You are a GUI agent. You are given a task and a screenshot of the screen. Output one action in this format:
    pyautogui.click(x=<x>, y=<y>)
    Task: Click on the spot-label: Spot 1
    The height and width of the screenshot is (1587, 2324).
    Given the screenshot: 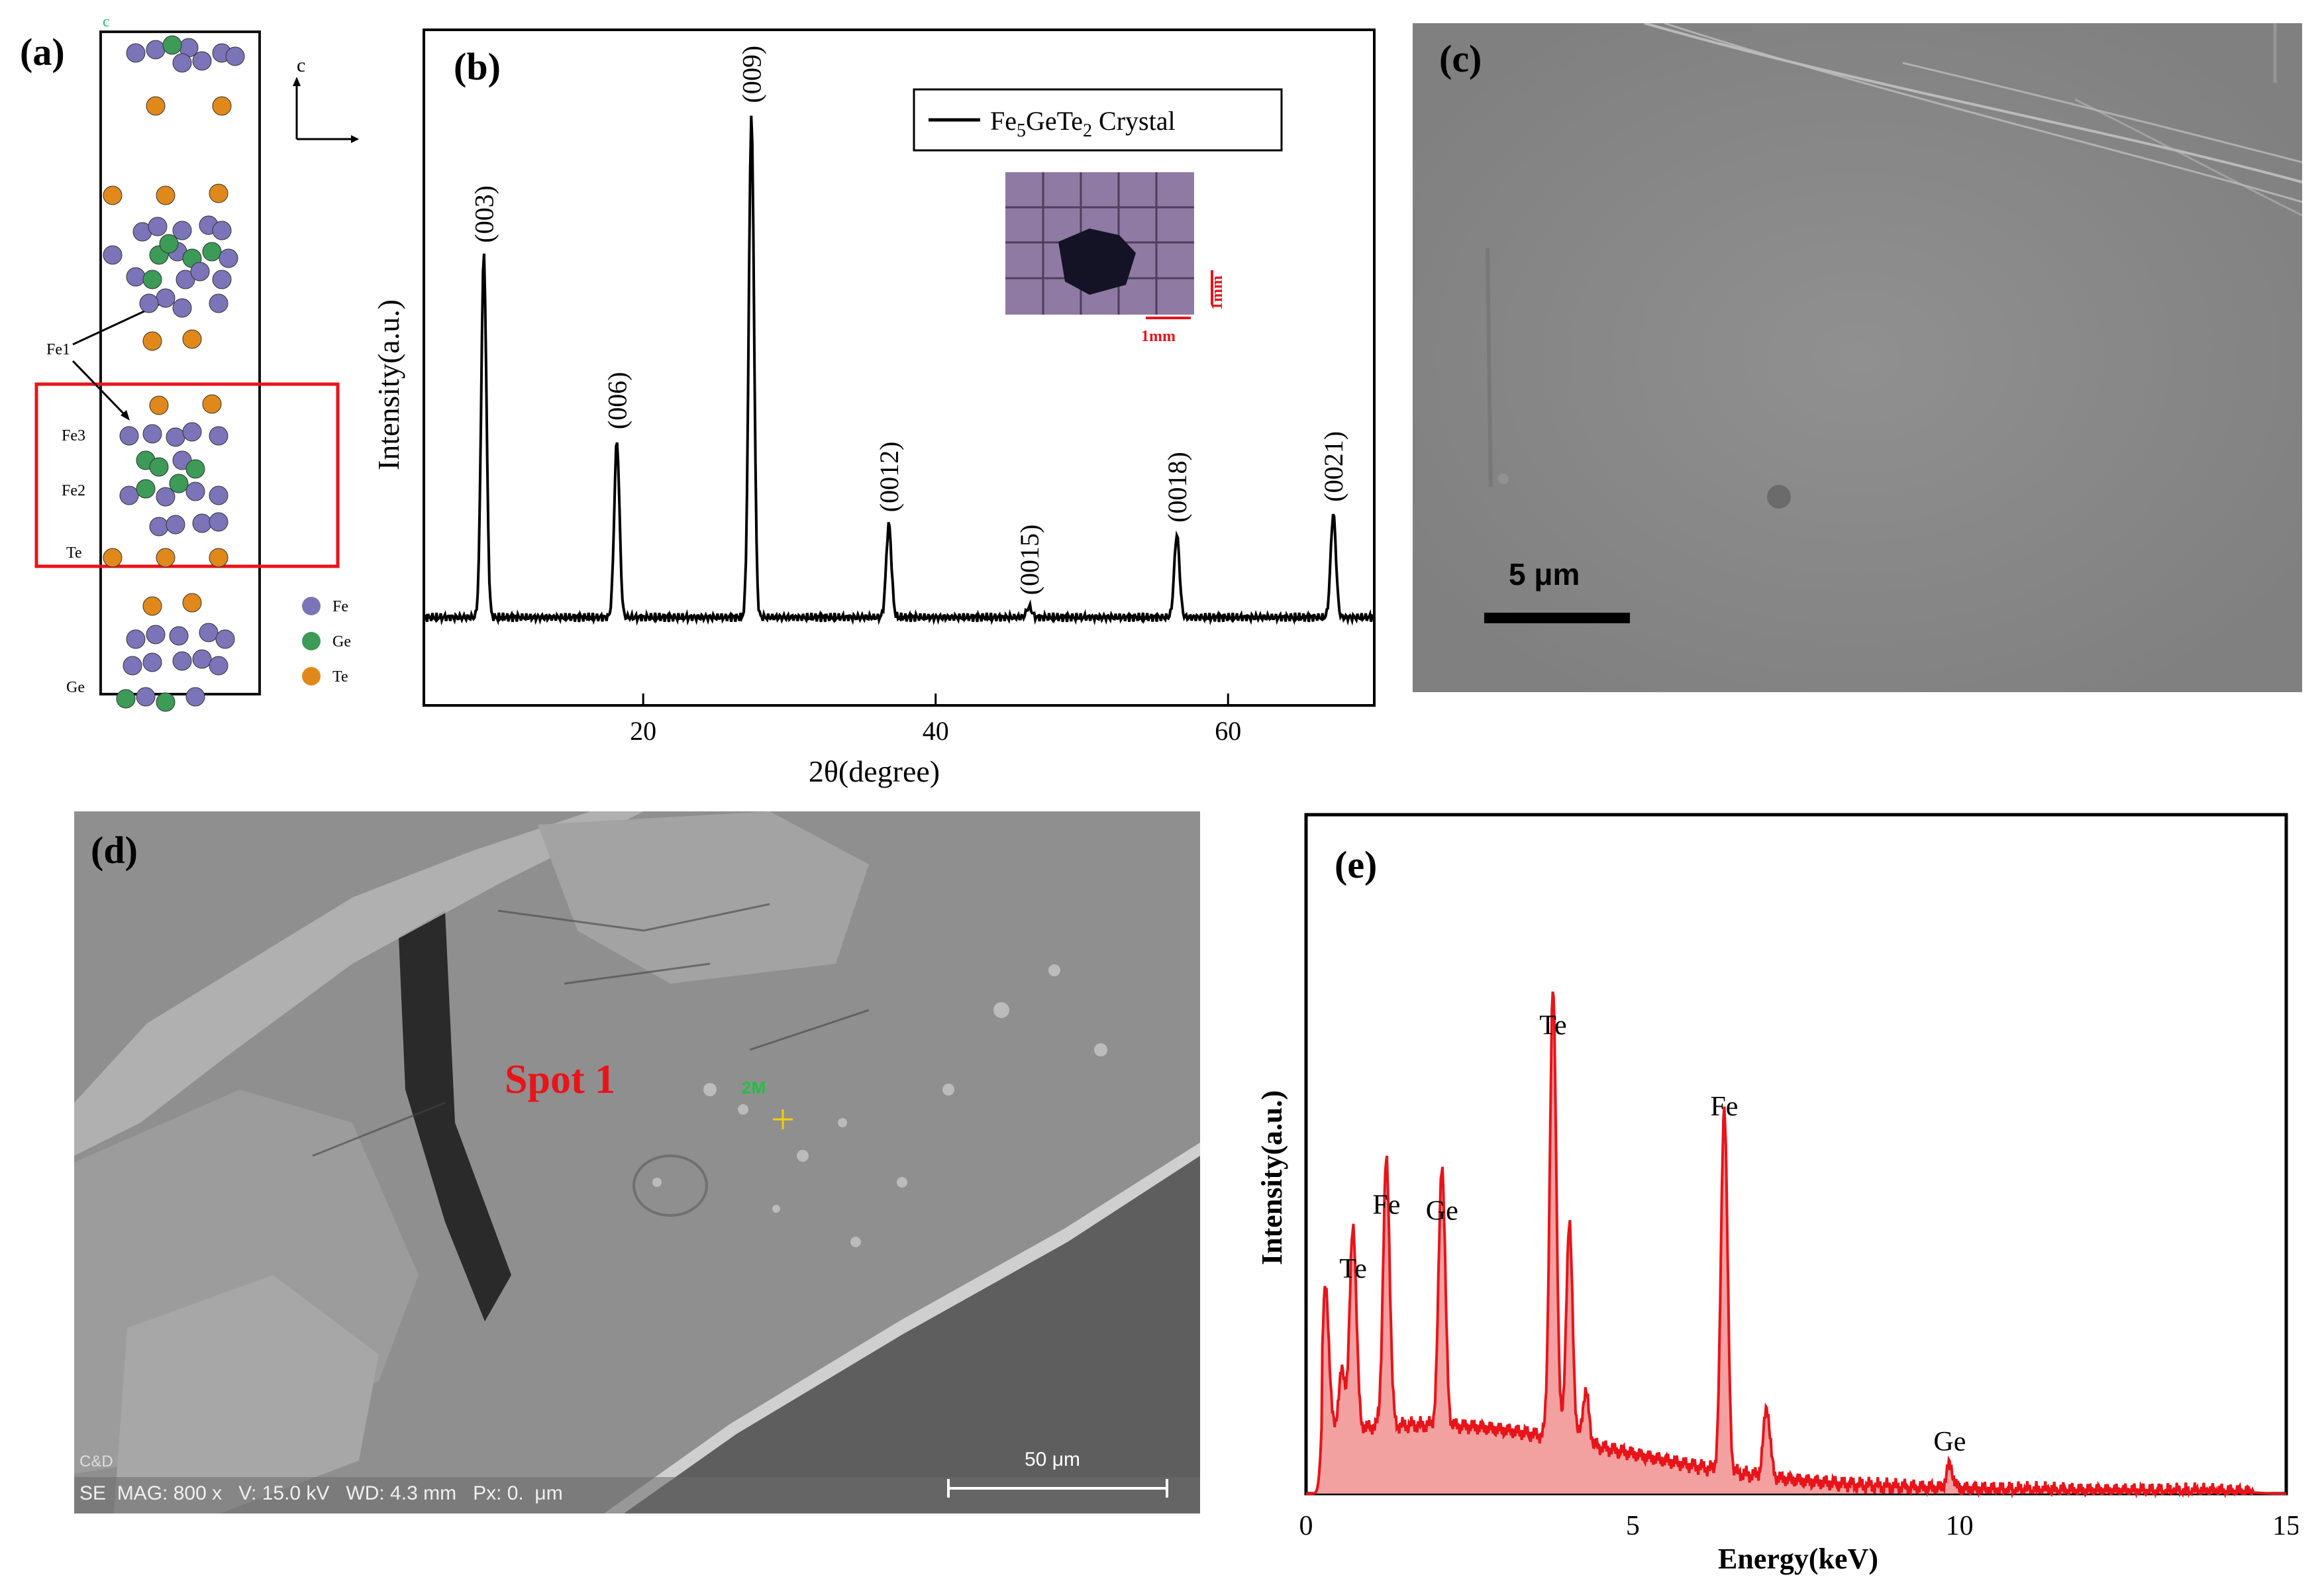 What is the action you would take?
    pyautogui.click(x=560, y=1079)
    